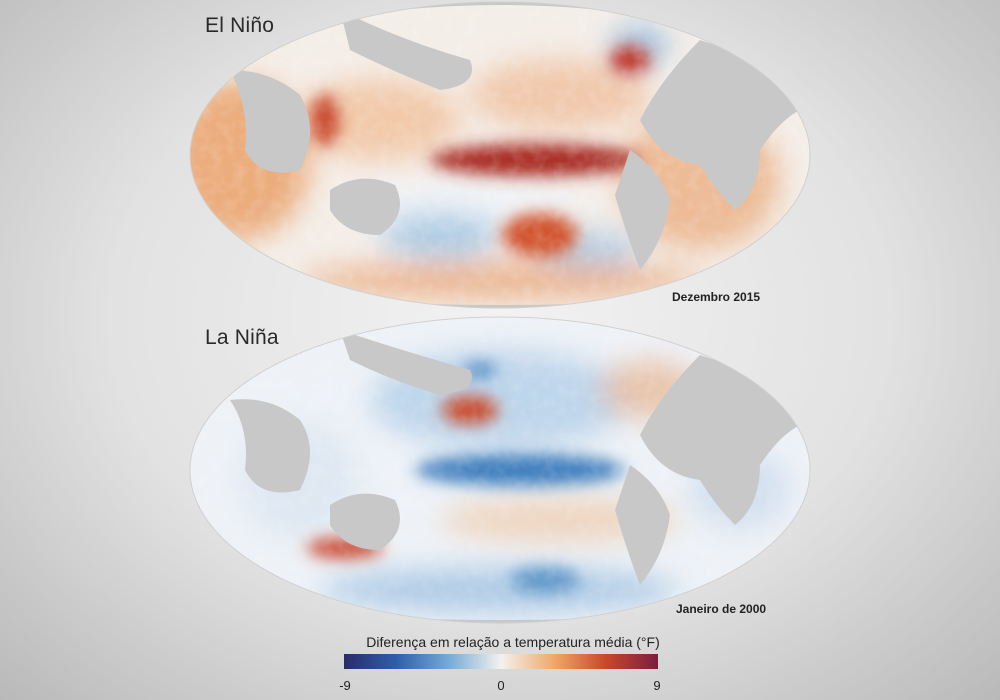  I want to click on legend-tick-zero: 0, so click(501, 685).